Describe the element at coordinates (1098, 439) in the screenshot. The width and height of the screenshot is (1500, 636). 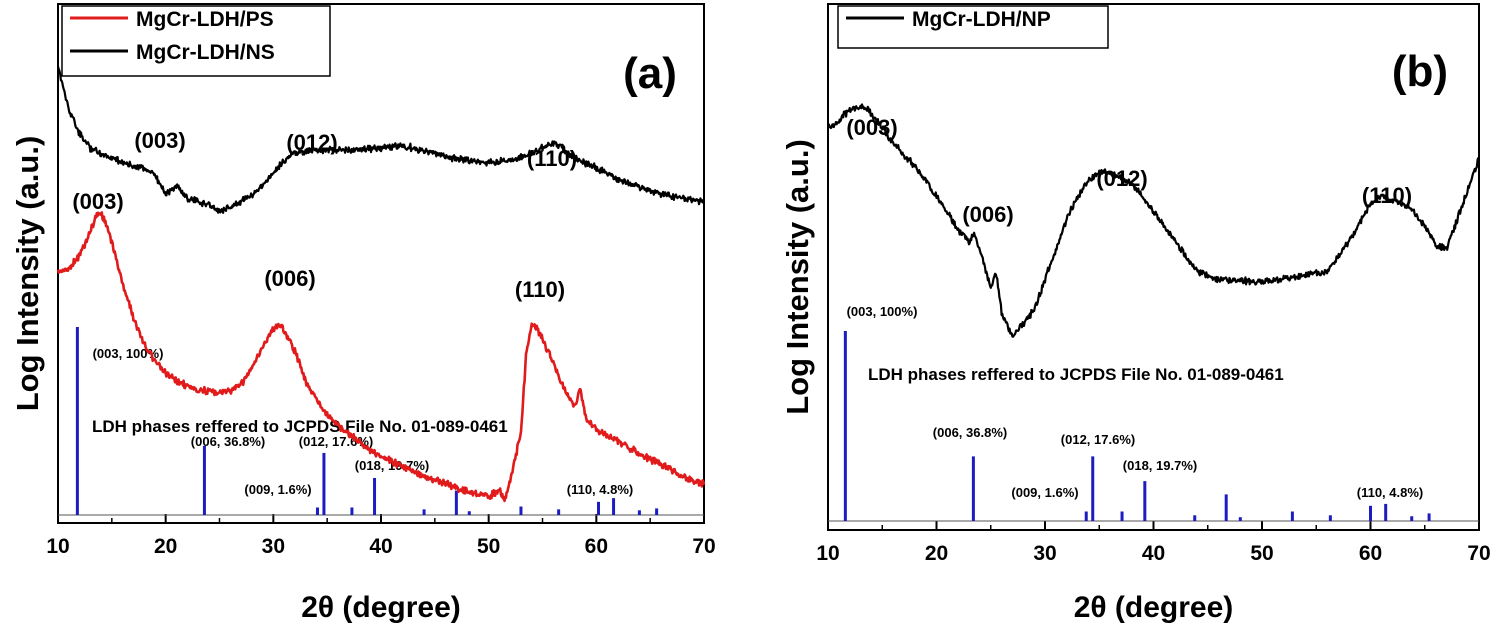
I see `reference-line-label: (012, 17.6%)` at that location.